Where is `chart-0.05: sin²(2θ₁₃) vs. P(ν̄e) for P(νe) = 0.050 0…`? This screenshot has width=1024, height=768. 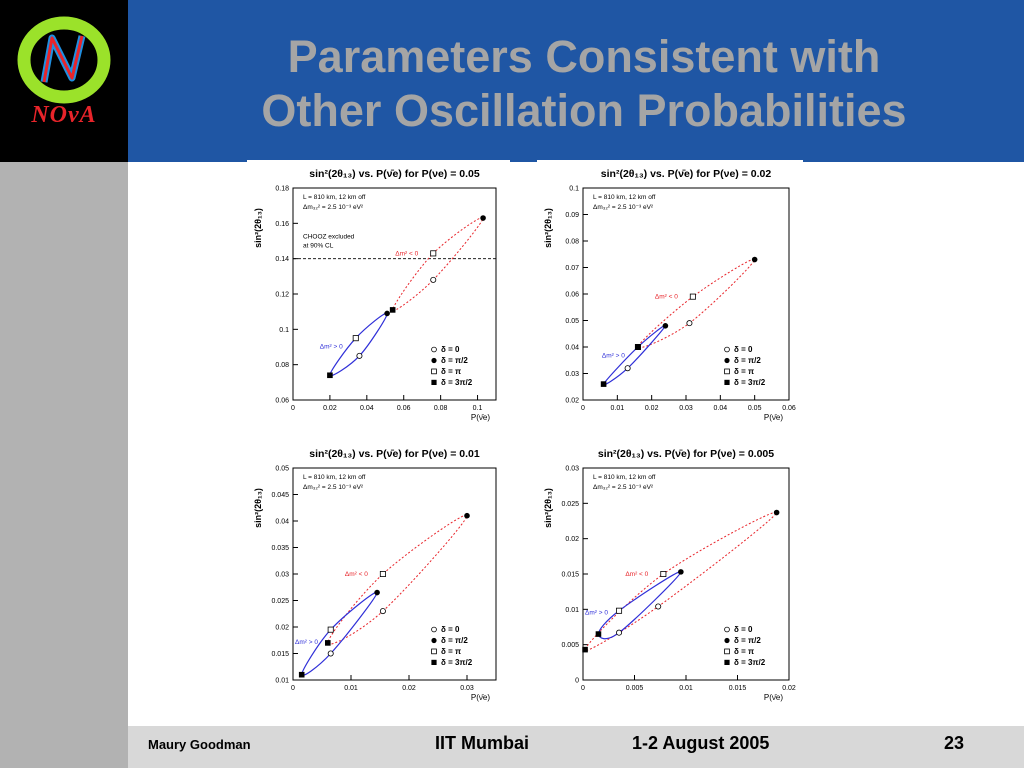 chart-0.05: sin²(2θ₁₃) vs. P(ν̄e) for P(νe) = 0.050 0… is located at coordinates (375, 295).